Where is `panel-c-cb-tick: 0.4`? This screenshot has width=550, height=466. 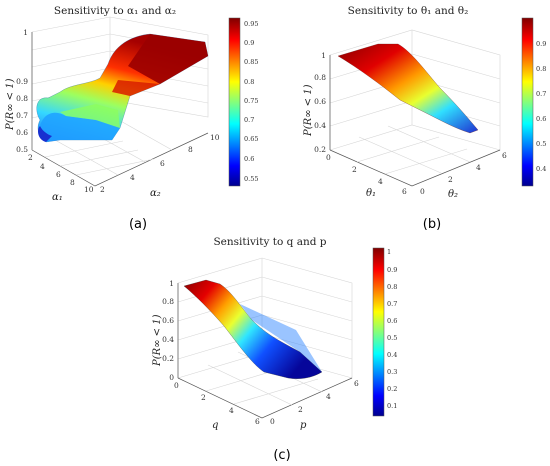 panel-c-cb-tick: 0.4 is located at coordinates (392, 355).